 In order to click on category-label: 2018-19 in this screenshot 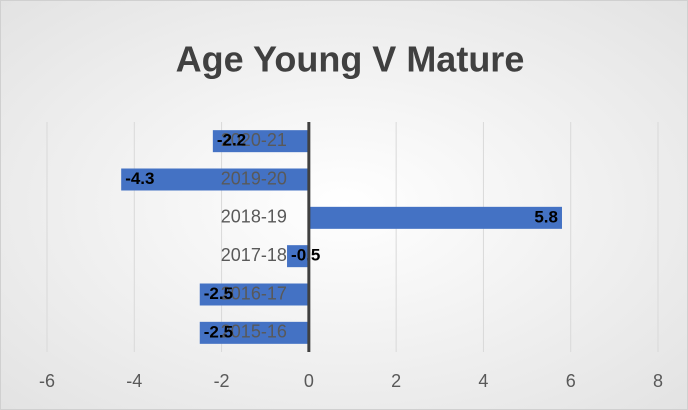, I will do `click(254, 217)`.